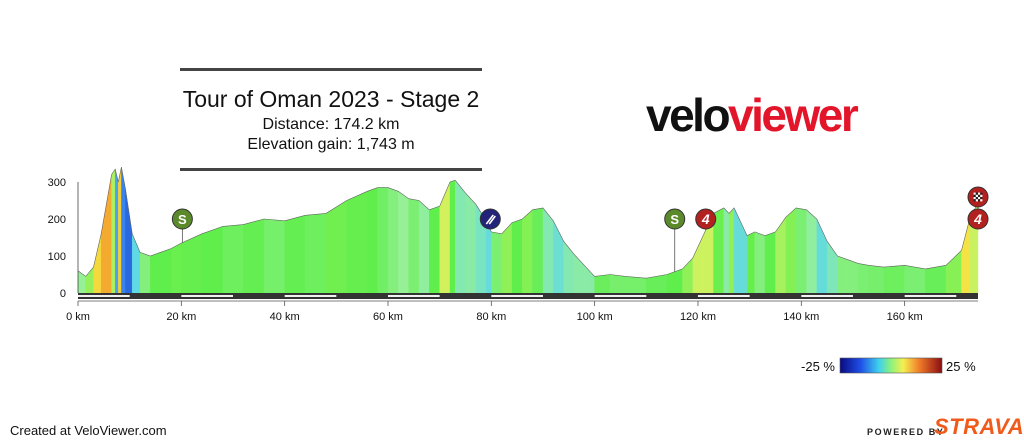 The height and width of the screenshot is (442, 1024). I want to click on x-tick-label: 0 km, so click(78, 317).